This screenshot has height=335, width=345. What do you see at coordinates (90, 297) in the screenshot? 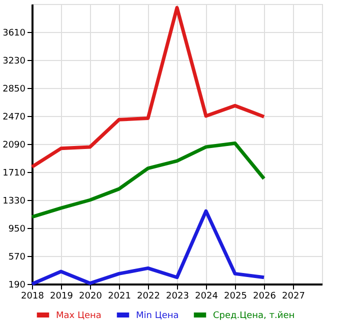
I see `x-tick-label: 2020` at bounding box center [90, 297].